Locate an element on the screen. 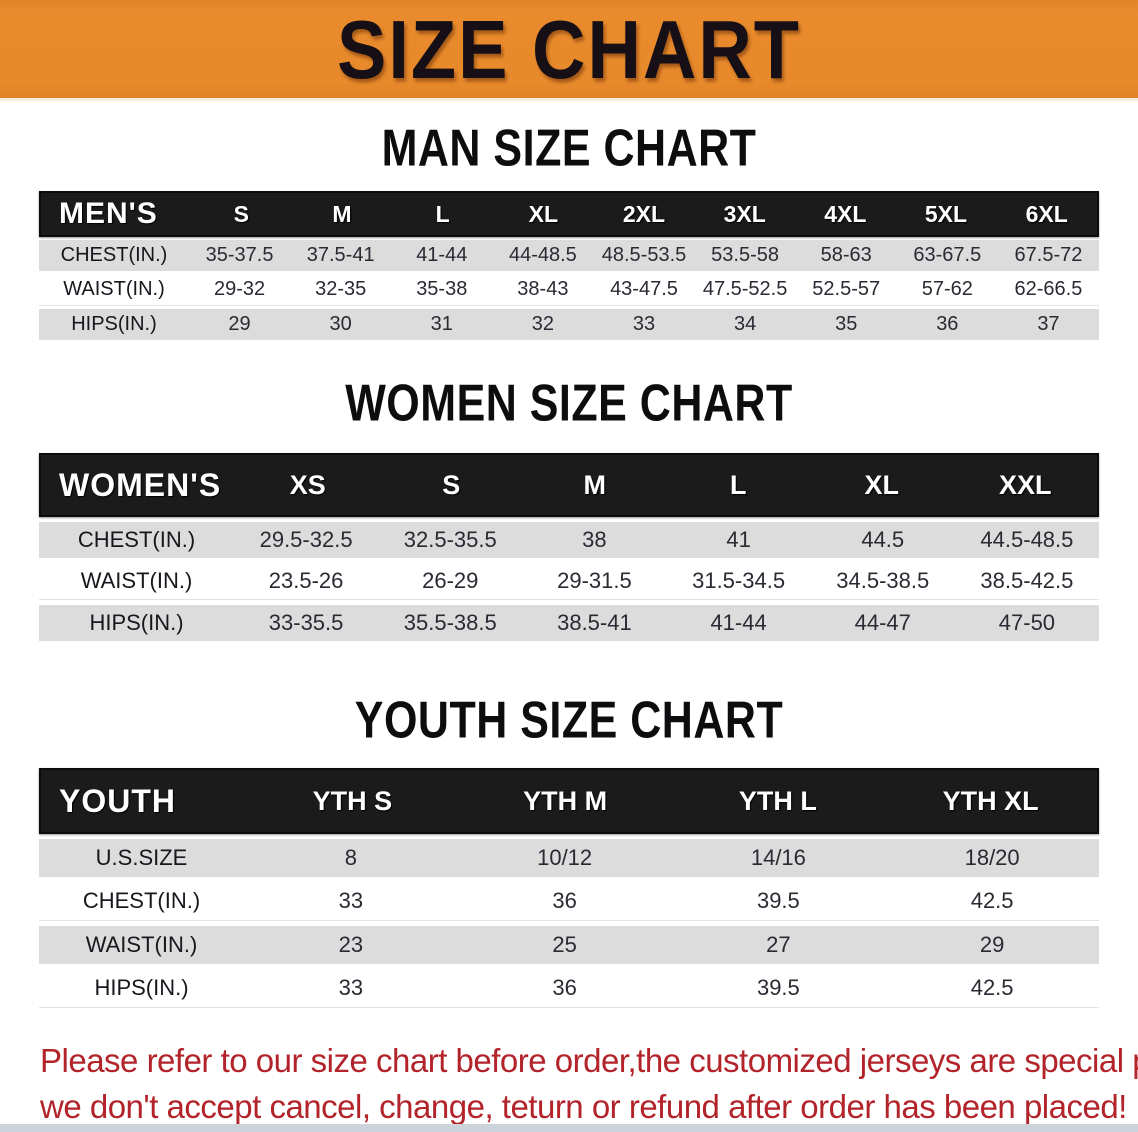  table-cell: 35.5-38.5 is located at coordinates (450, 622).